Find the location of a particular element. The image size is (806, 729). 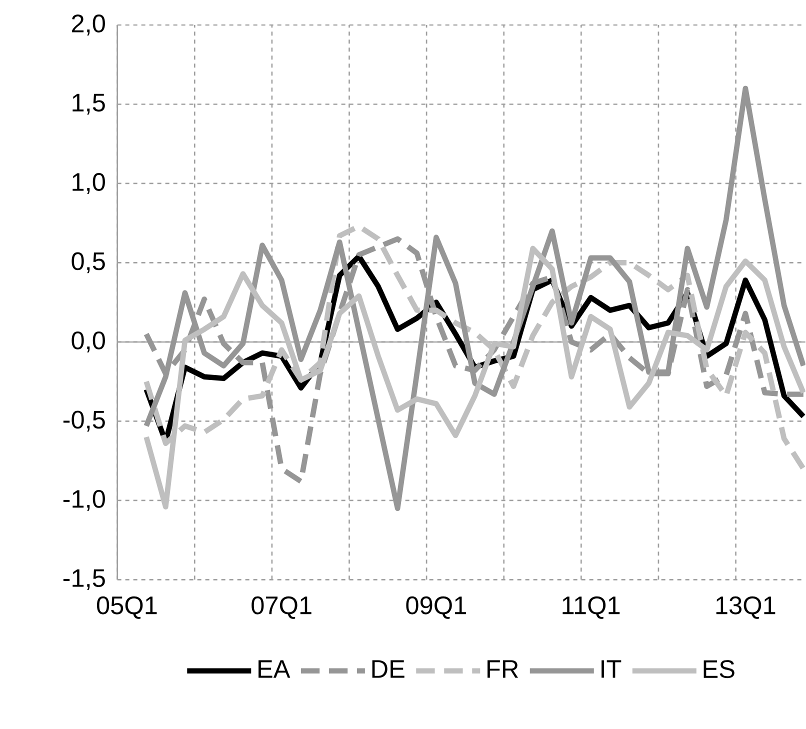

y-tick-label: 1,0 is located at coordinates (88, 183).